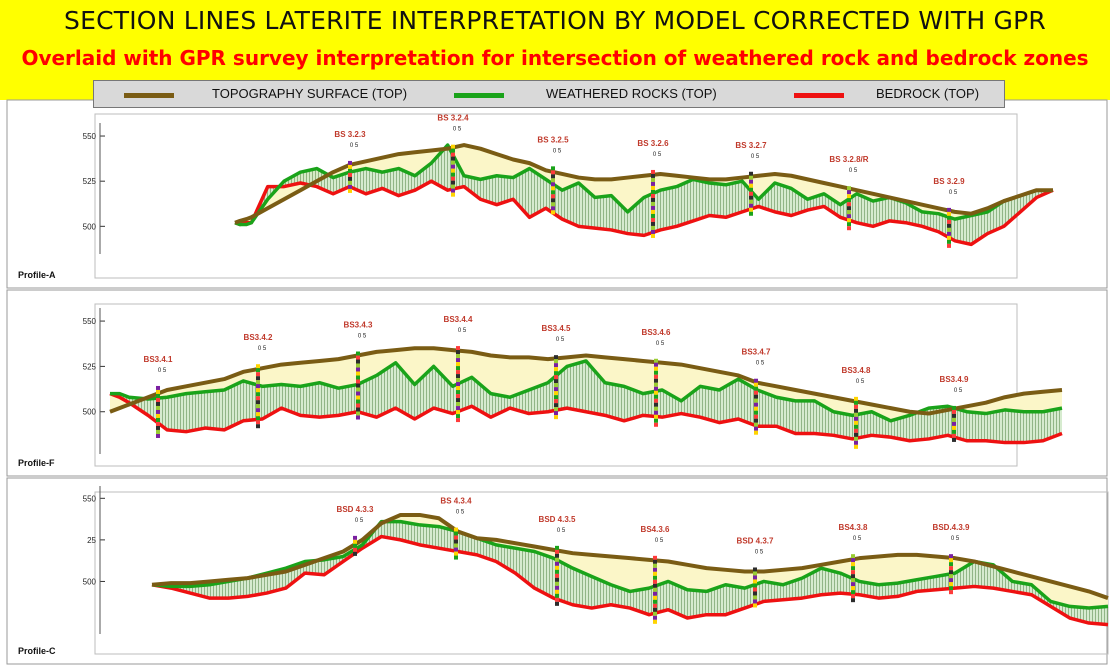  Describe the element at coordinates (556, 372) in the screenshot. I see `borehole: BS3.4.5 0 5` at that location.